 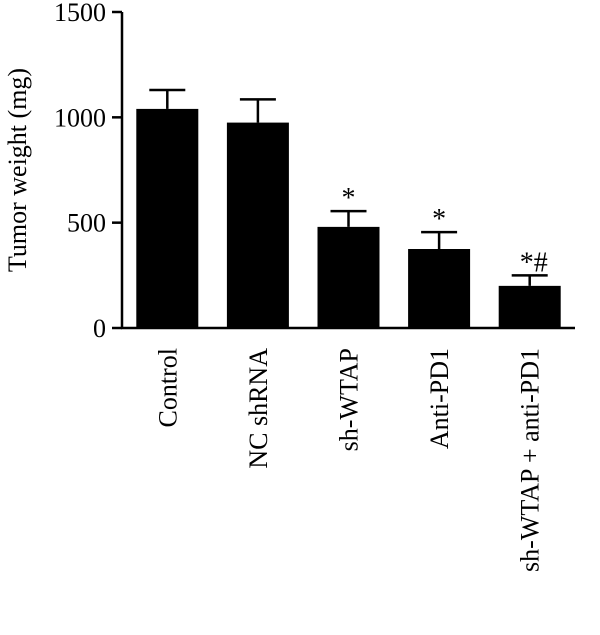 What do you see at coordinates (534, 262) in the screenshot?
I see `significance-mark: *#` at bounding box center [534, 262].